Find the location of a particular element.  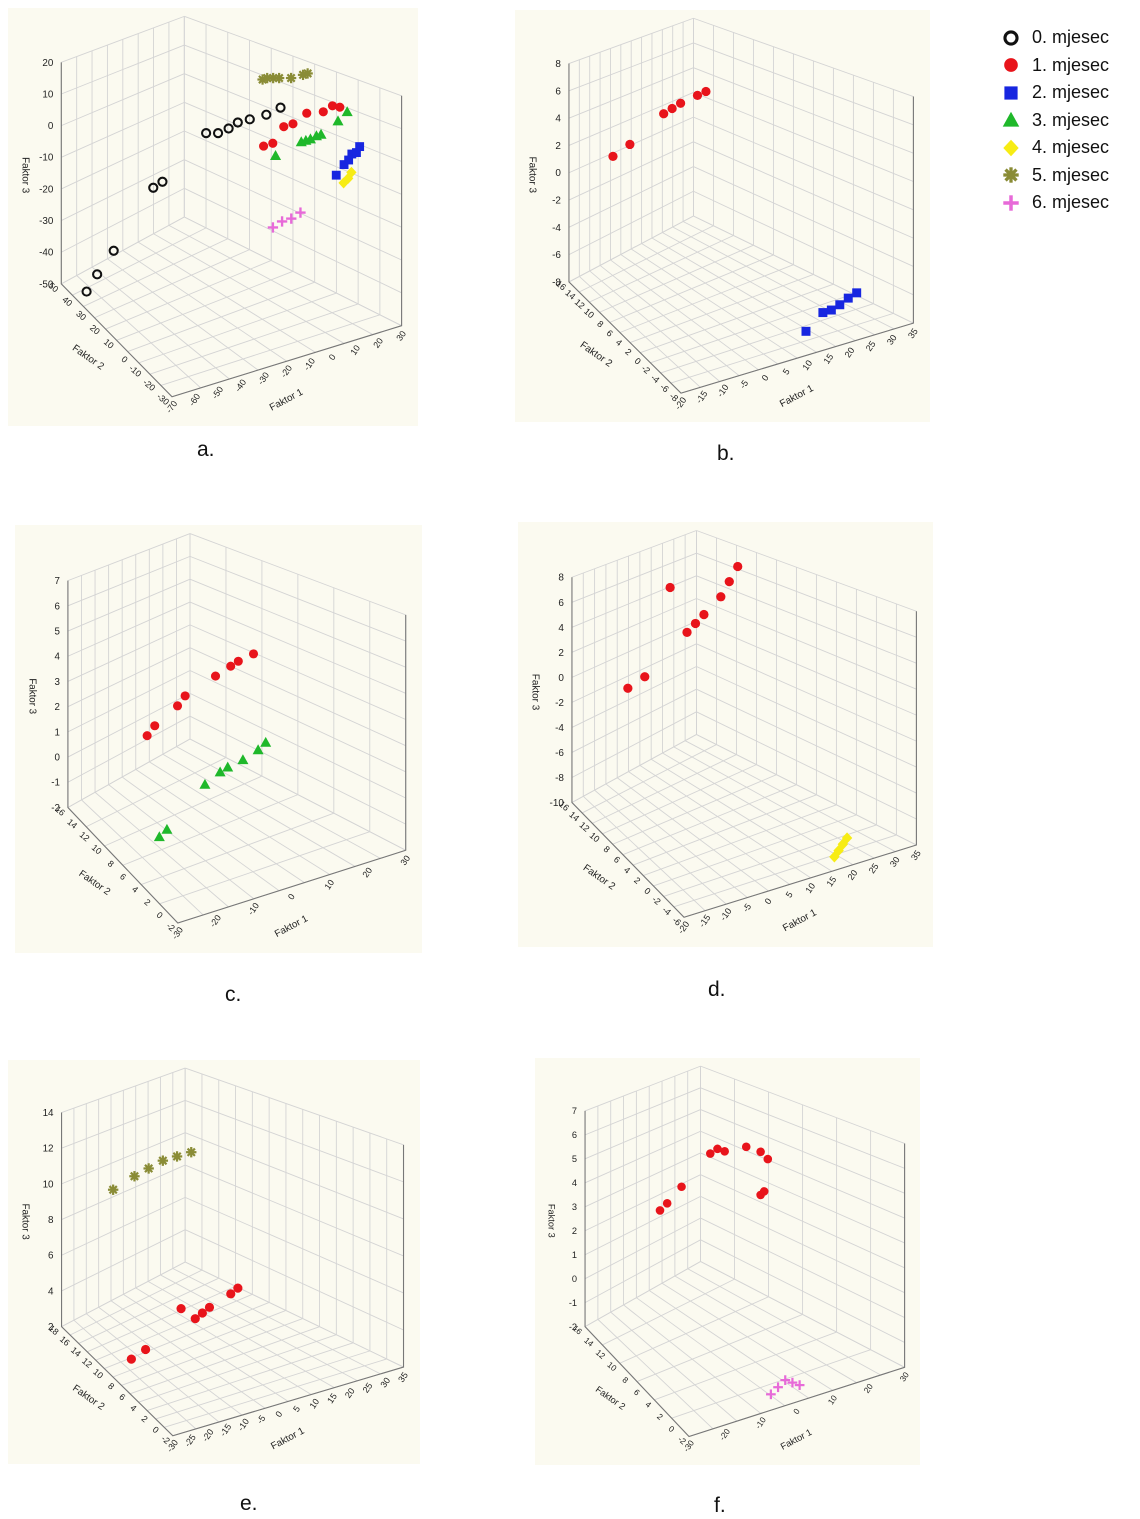

caption-b: b. is located at coordinates (726, 453).